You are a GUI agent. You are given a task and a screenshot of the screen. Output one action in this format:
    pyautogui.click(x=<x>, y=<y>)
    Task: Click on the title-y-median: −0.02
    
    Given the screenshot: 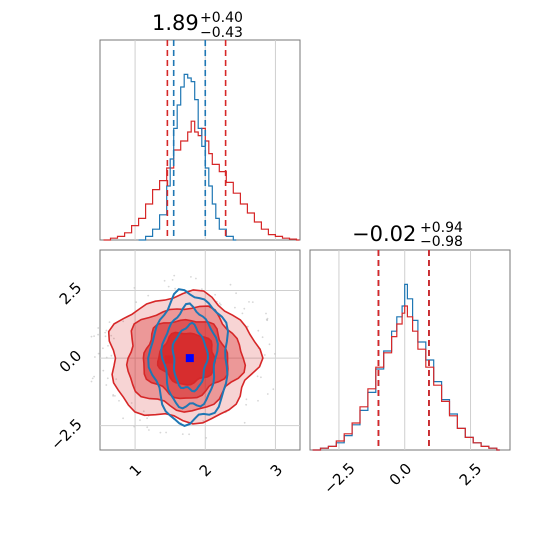 What is the action you would take?
    pyautogui.click(x=384, y=234)
    